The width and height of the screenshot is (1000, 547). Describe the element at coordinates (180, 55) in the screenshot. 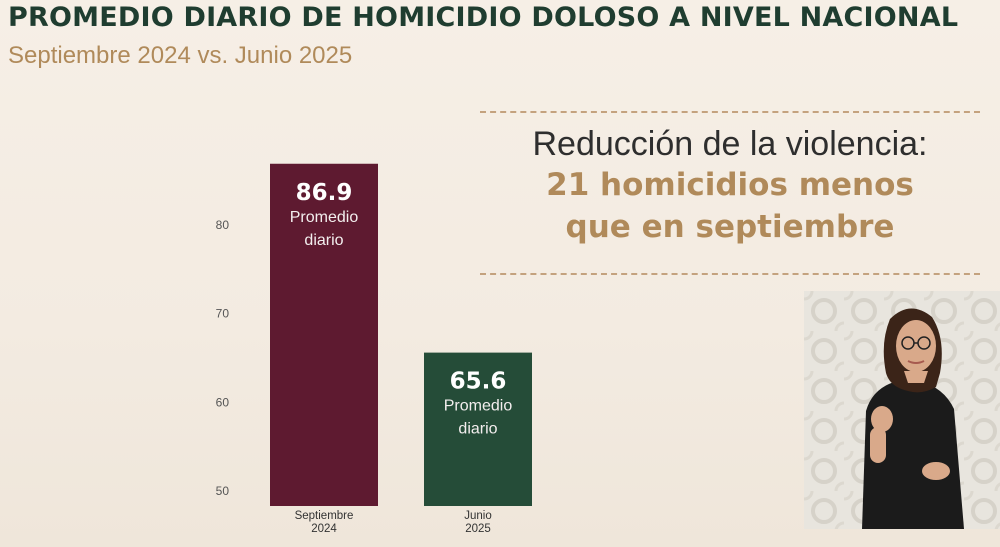

I see `page-subtitle: Septiembre 2024 vs. Junio 2025` at that location.